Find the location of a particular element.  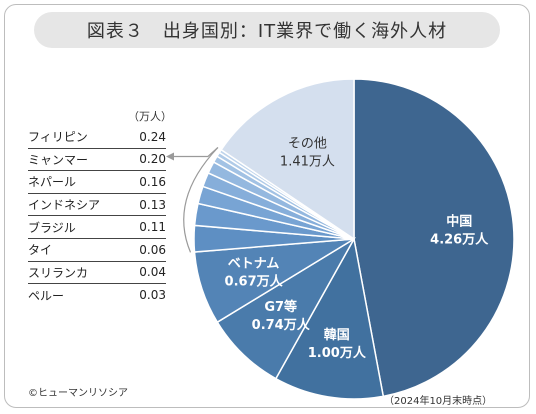

chart-title: 図表３ 出身国別：IT業界で働く海外人材 is located at coordinates (267, 30).